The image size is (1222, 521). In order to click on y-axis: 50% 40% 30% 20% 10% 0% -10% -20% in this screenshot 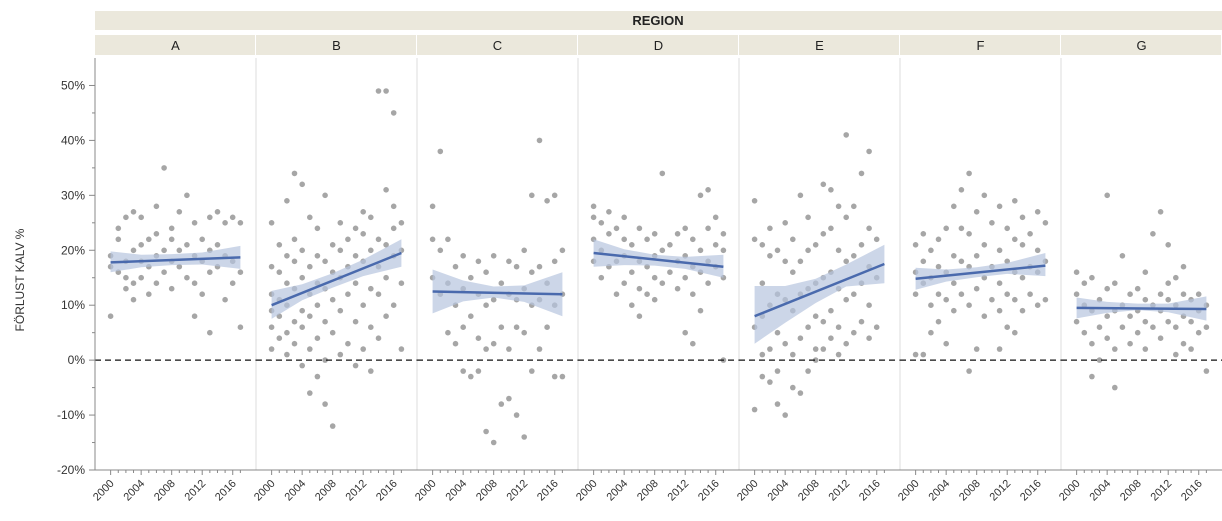, I will do `click(76, 267)`.